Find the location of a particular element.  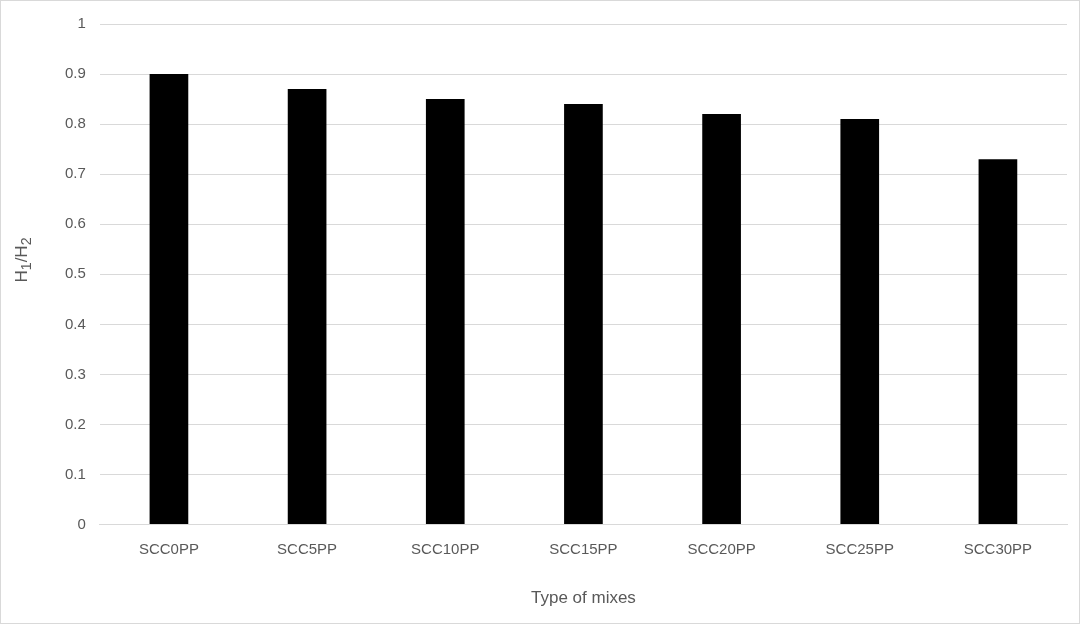

y-tick-label: 0.9 is located at coordinates (75, 73).